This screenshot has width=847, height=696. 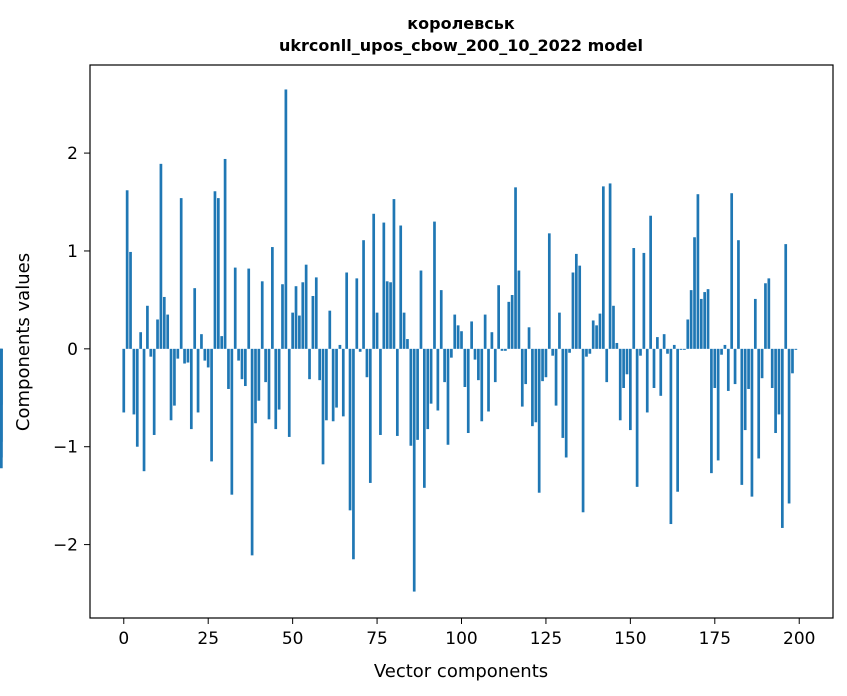 What do you see at coordinates (461, 671) in the screenshot?
I see `x-axis-label: Vector components` at bounding box center [461, 671].